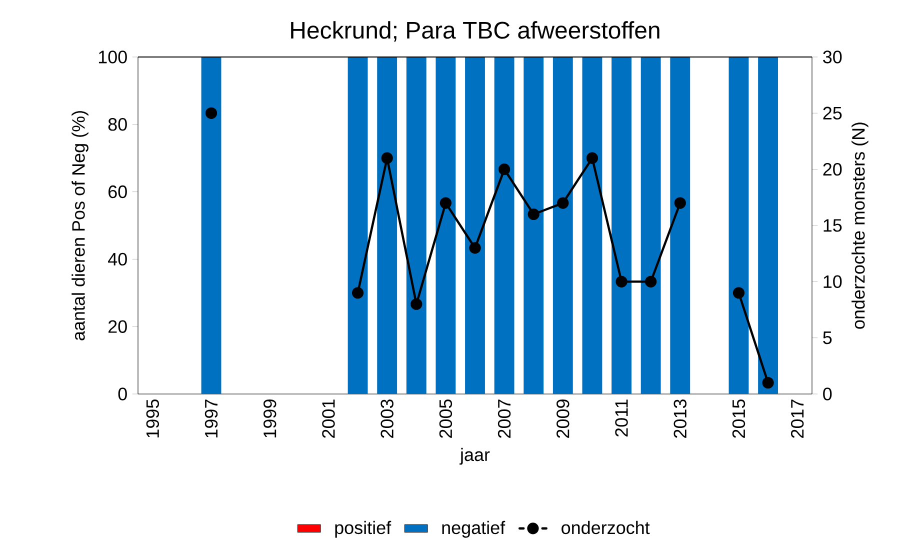 The width and height of the screenshot is (915, 560). What do you see at coordinates (739, 418) in the screenshot?
I see `x-tick-label: 2015` at bounding box center [739, 418].